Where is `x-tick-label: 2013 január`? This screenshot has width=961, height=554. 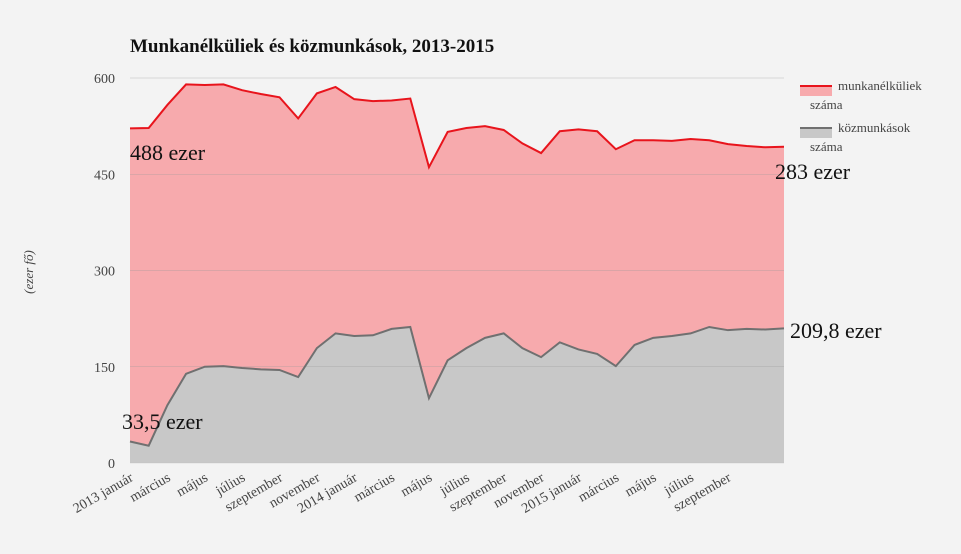
x-tick-label: 2013 január is located at coordinates (103, 493).